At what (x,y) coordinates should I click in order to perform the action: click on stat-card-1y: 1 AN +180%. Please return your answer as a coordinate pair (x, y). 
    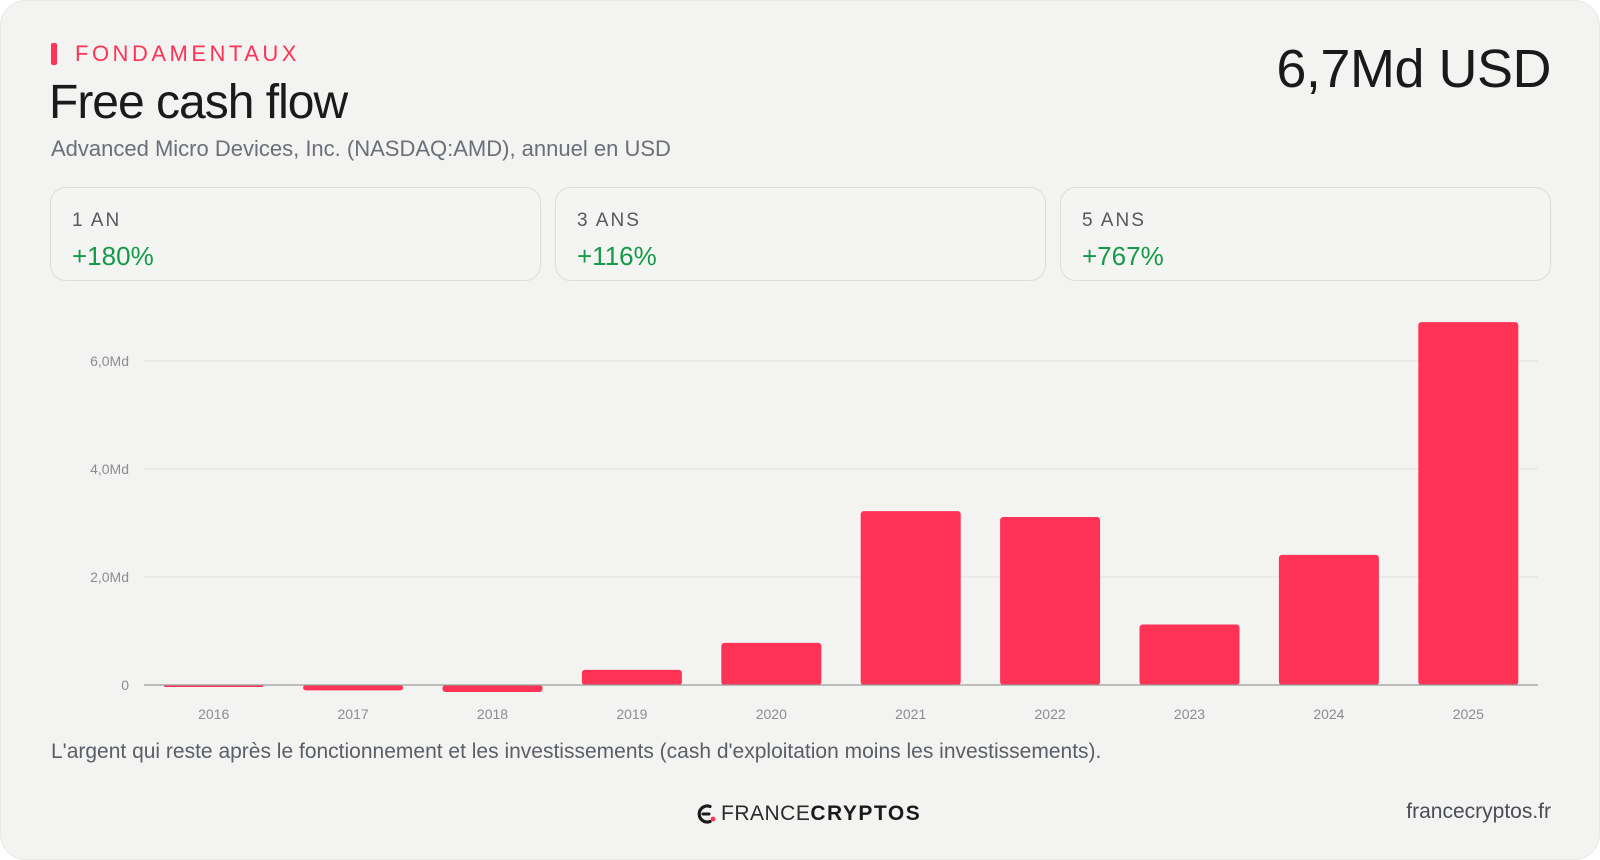
    Looking at the image, I should click on (295, 234).